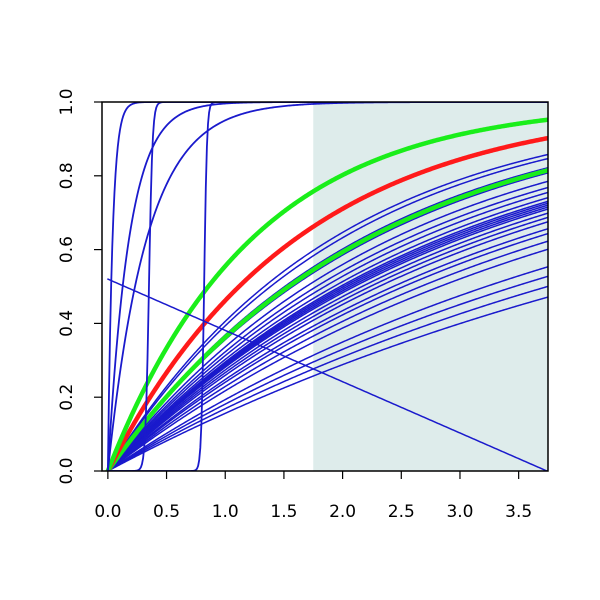 Image resolution: width=600 pixels, height=600 pixels. What do you see at coordinates (67, 175) in the screenshot?
I see `y-tick-label: 0.8` at bounding box center [67, 175].